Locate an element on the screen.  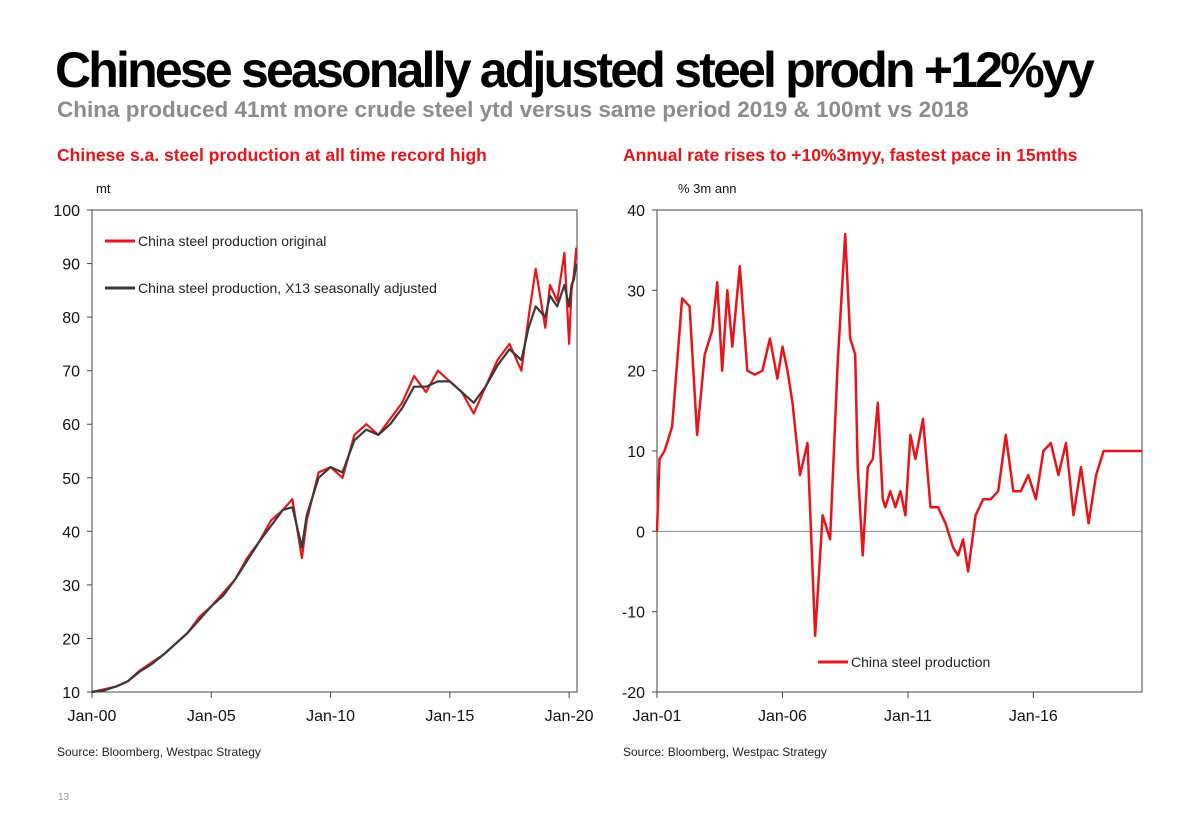
y-tick-label: 60 is located at coordinates (71, 425).